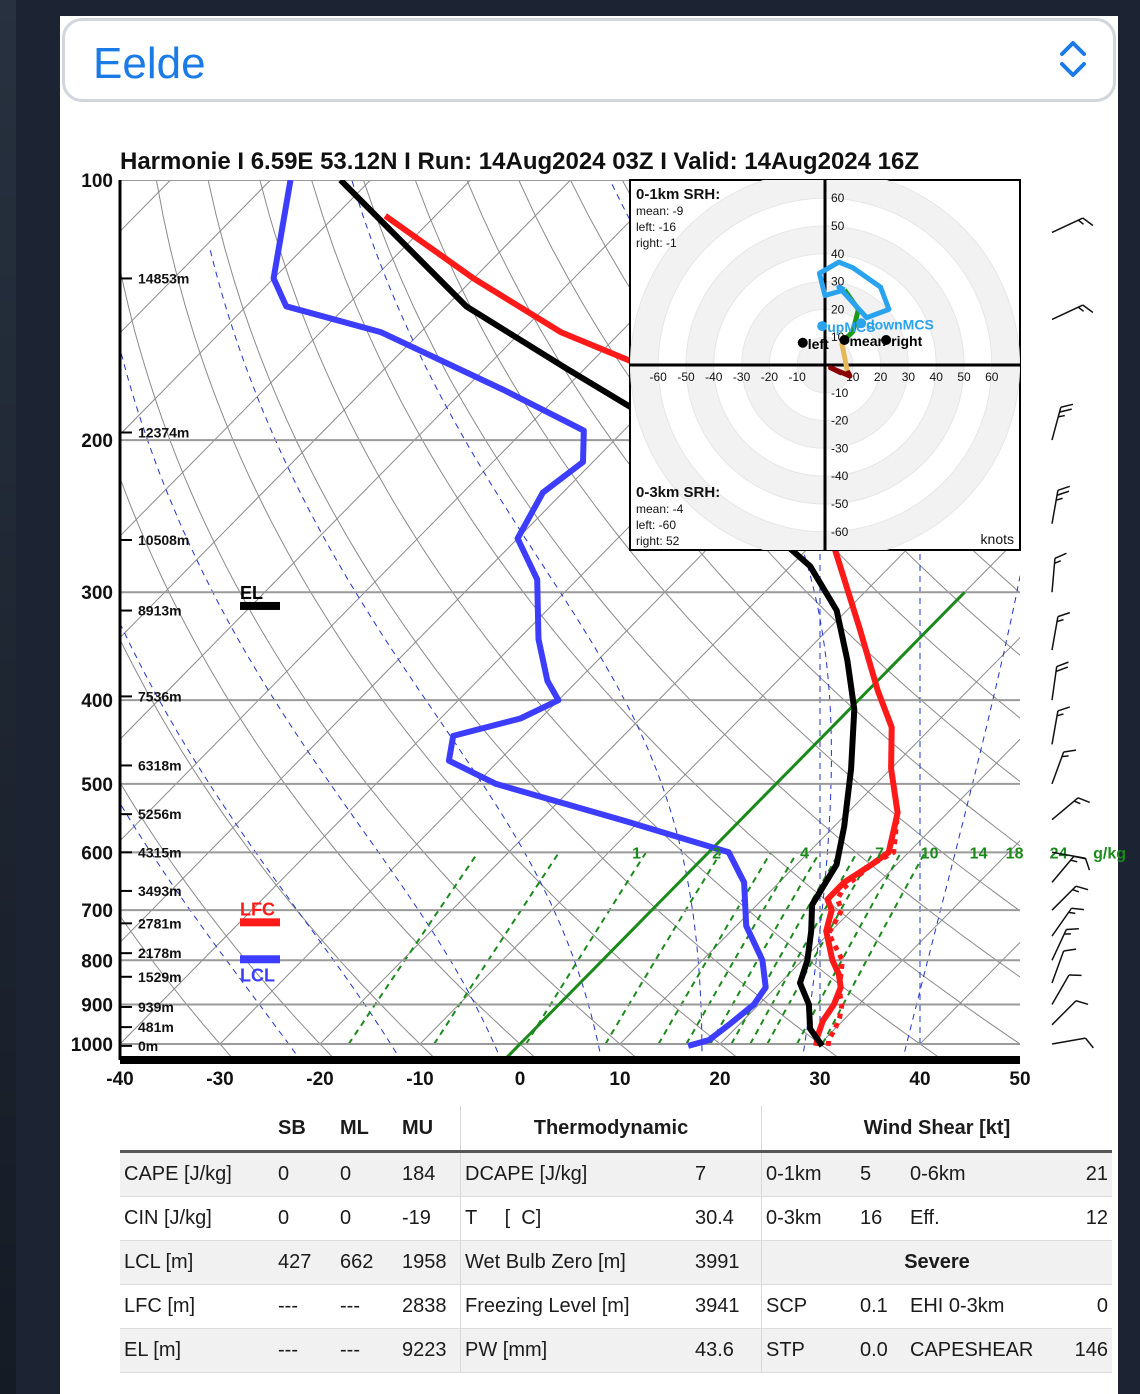 Image resolution: width=1140 pixels, height=1394 pixels. Describe the element at coordinates (838, 309) in the screenshot. I see `hodograph-v-tick: 20` at that location.